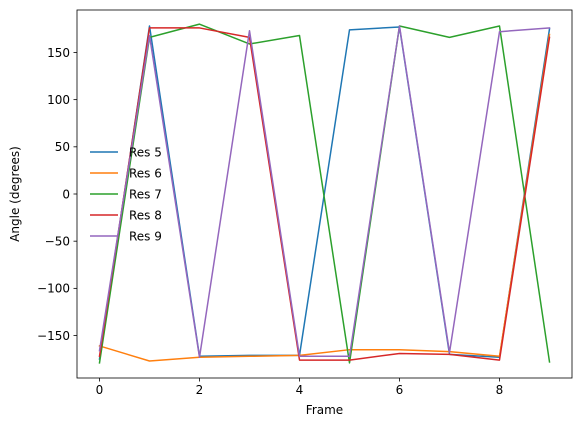 Image resolution: width=583 pixels, height=432 pixels. What do you see at coordinates (100, 390) in the screenshot?
I see `x-tick-label: 0` at bounding box center [100, 390].